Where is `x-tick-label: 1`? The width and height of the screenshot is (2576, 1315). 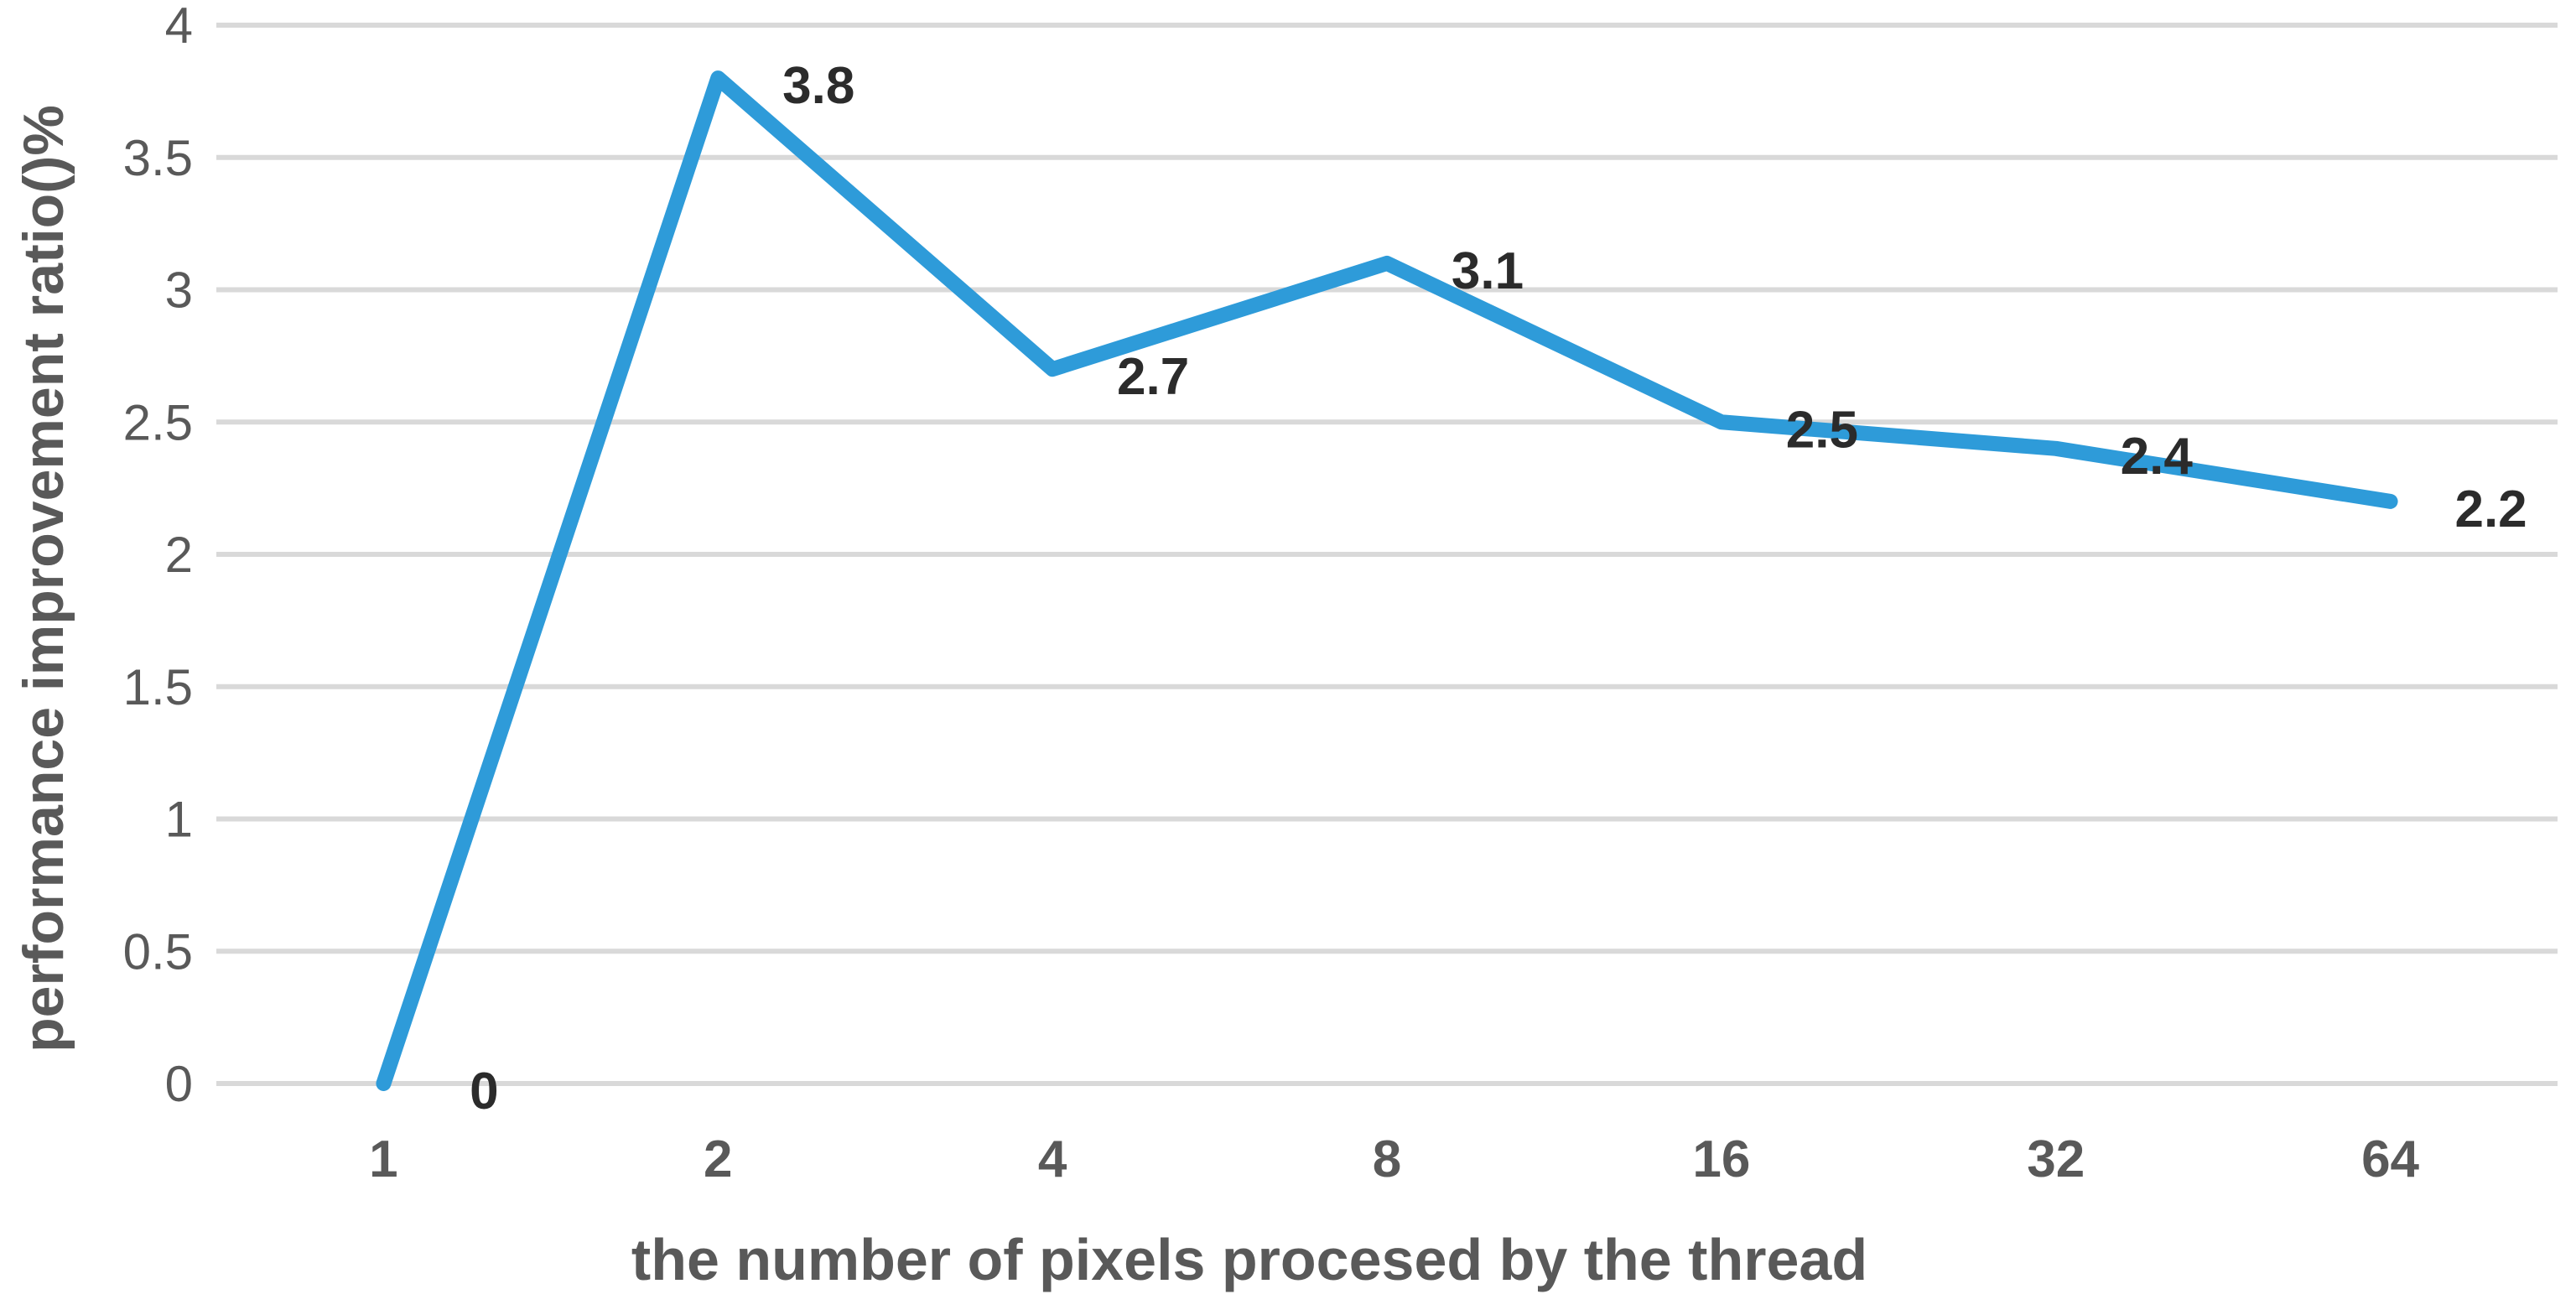
x-tick-label: 1 is located at coordinates (383, 1159).